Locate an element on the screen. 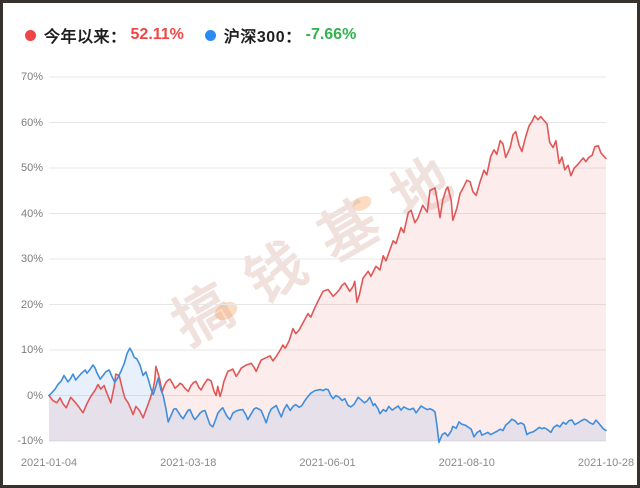 The image size is (640, 488). benchmark-return-value: -7.66% is located at coordinates (331, 34).